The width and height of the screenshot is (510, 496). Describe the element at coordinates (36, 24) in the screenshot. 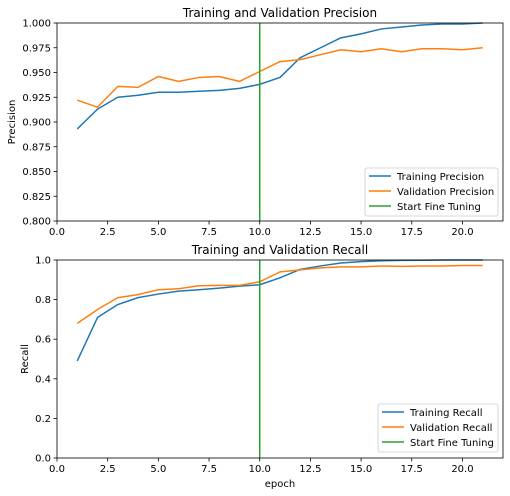

I see `y-tick-label: 1.000` at that location.